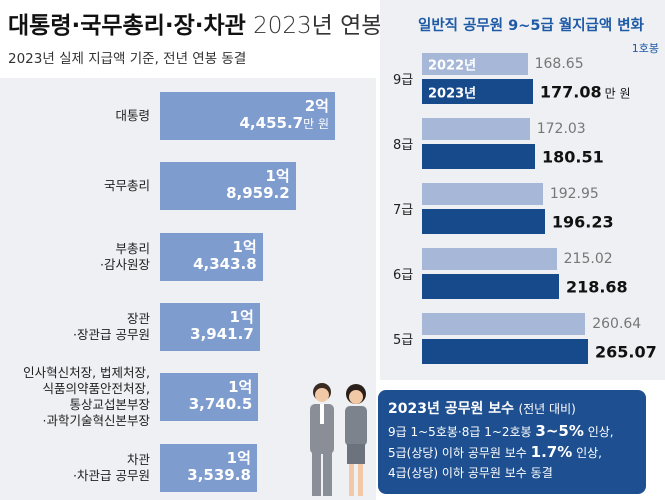 The image size is (665, 500). What do you see at coordinates (547, 409) in the screenshot?
I see `callout-note: (전년 대비)` at bounding box center [547, 409].